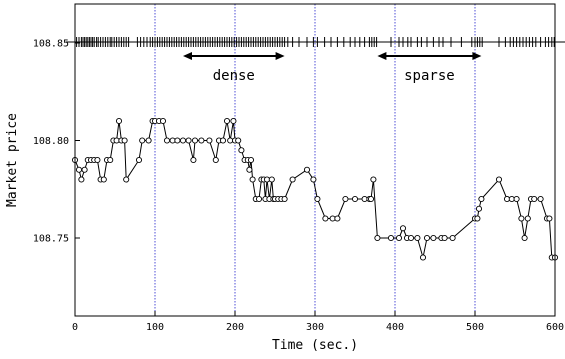 The image size is (565, 359). What do you see at coordinates (555, 327) in the screenshot?
I see `x-tick-label: 600` at bounding box center [555, 327].